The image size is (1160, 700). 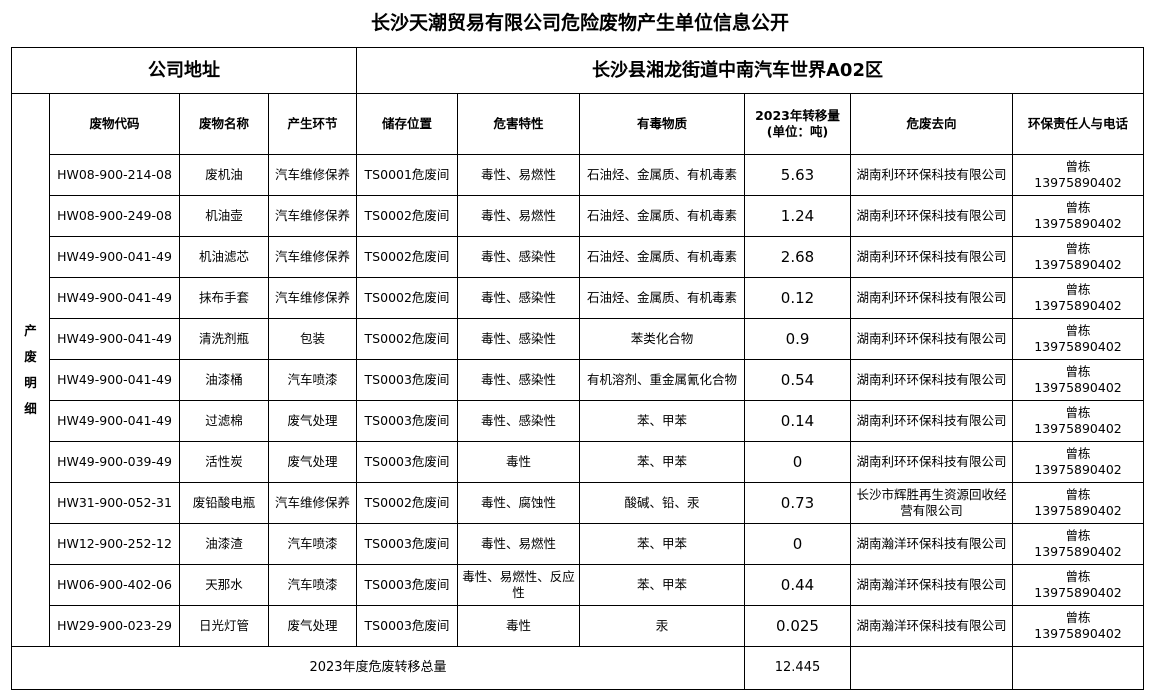 What do you see at coordinates (30, 370) in the screenshot?
I see `section-label: 产废明细` at bounding box center [30, 370].